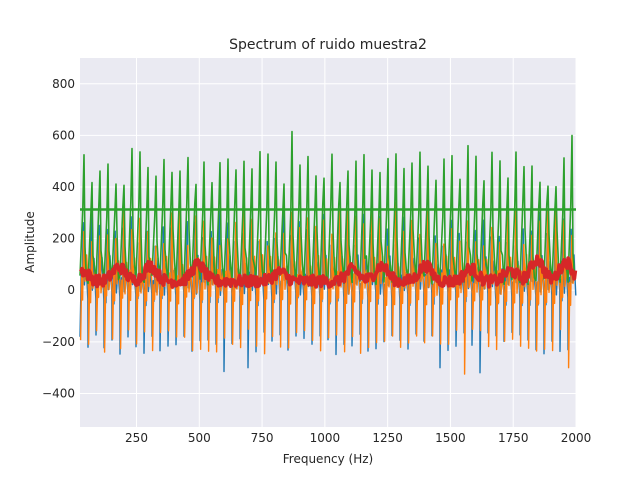  I want to click on x-tick-label: 1500, so click(450, 438).